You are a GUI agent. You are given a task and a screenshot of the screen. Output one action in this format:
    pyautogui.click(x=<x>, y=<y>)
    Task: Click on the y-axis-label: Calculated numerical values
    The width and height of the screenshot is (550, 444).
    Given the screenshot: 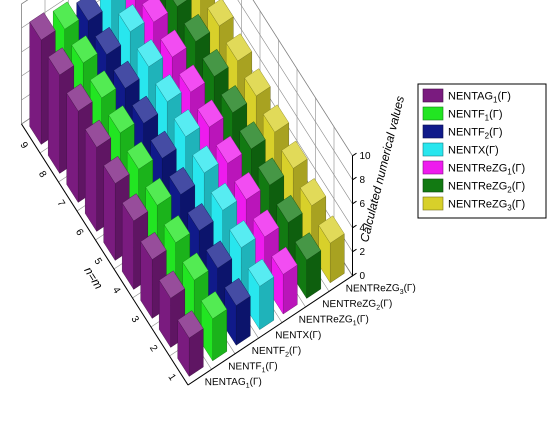 What is the action you would take?
    pyautogui.click(x=382, y=169)
    